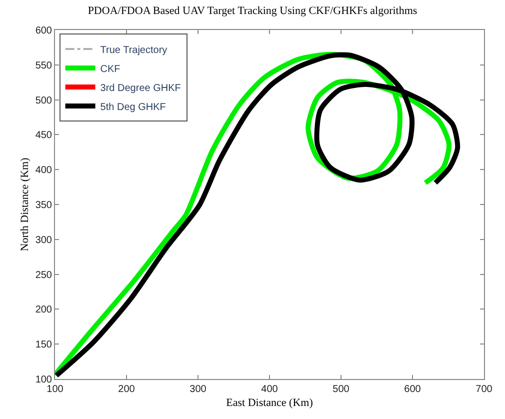  What do you see at coordinates (43, 205) in the screenshot?
I see `y-tick-label: 350` at bounding box center [43, 205].